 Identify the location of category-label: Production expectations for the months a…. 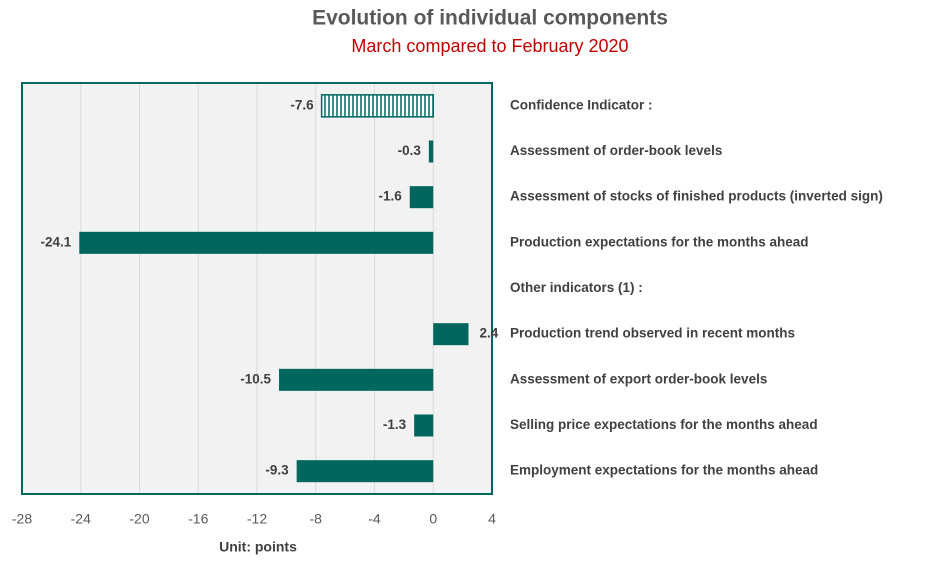
(659, 241).